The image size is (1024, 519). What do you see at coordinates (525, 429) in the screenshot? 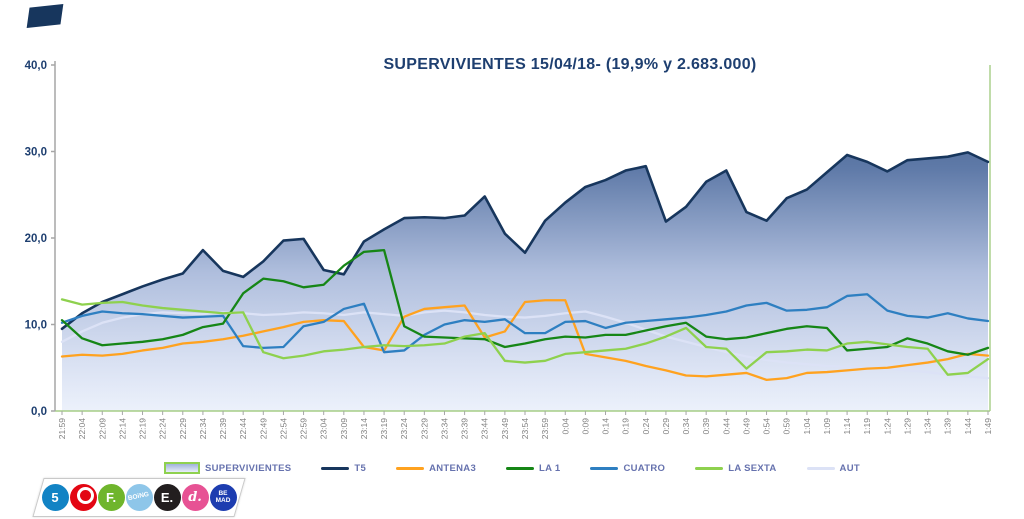
I see `x-tick-label: 23:54` at bounding box center [525, 429].